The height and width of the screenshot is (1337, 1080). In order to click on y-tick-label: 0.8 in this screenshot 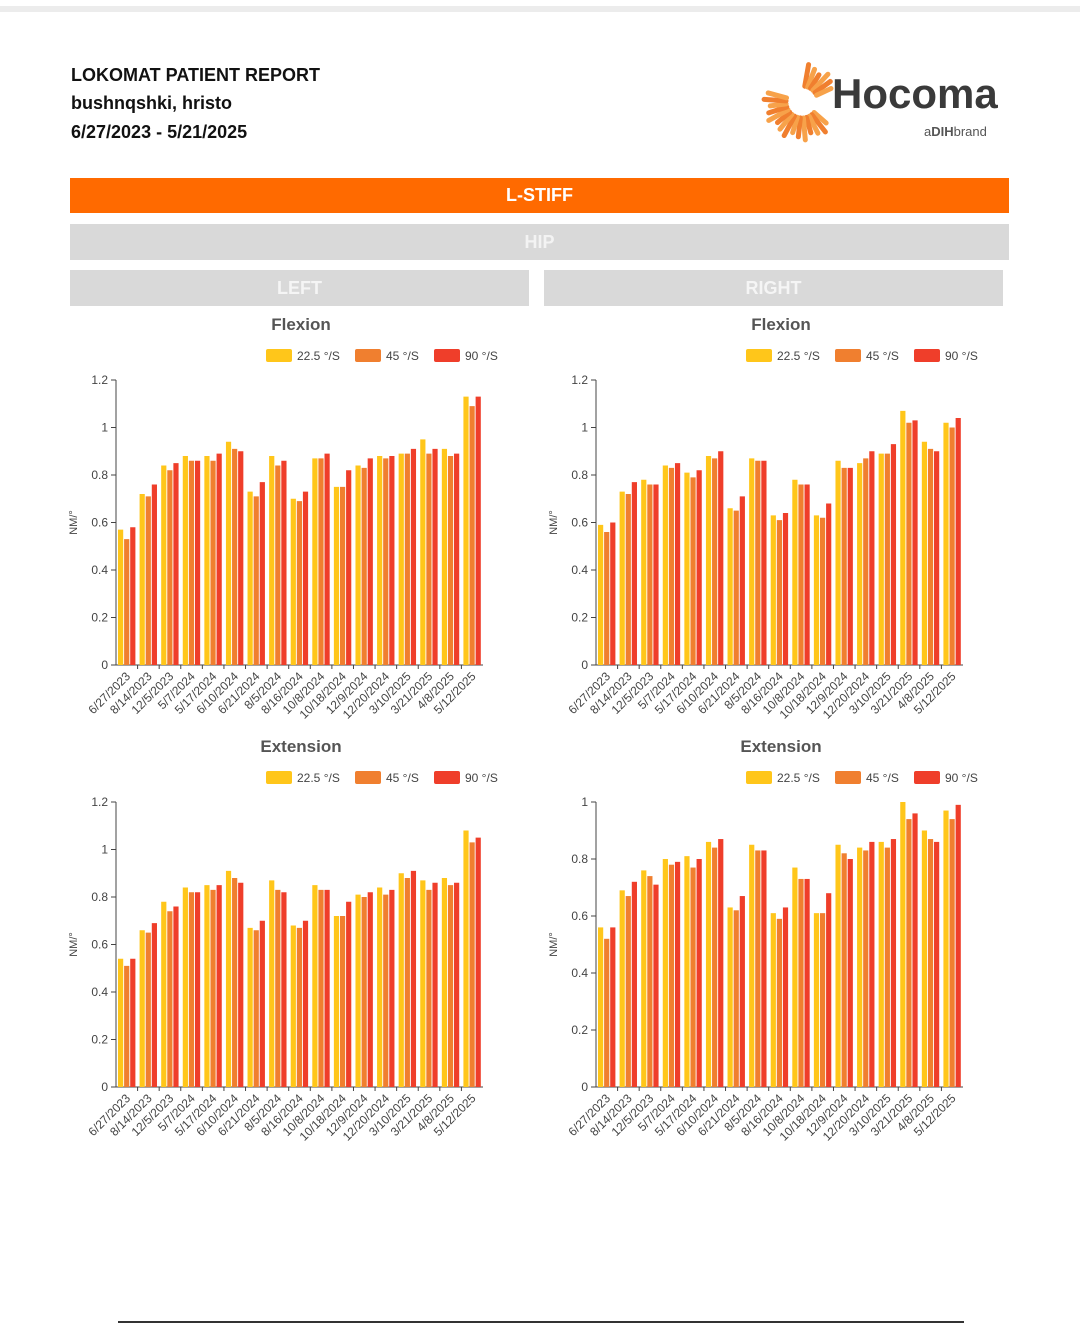, I will do `click(579, 859)`.